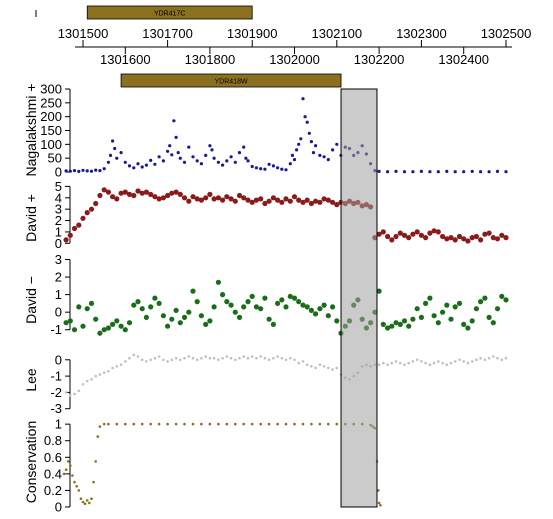  Describe the element at coordinates (359, 298) in the screenshot. I see `highlight-region` at that location.